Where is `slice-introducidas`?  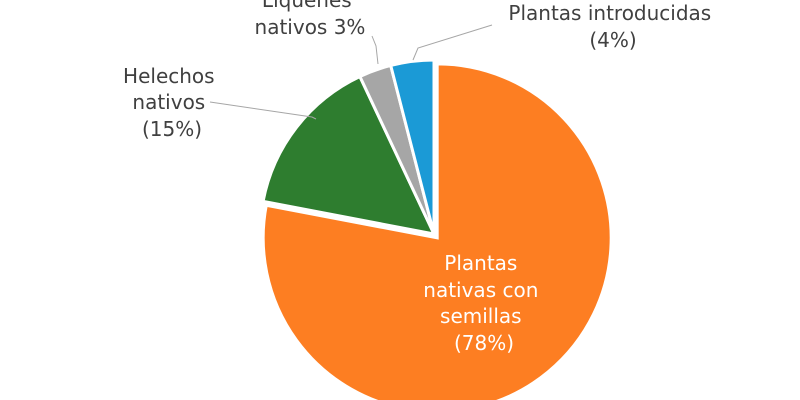
slice-introducidas is located at coordinates (412, 146).